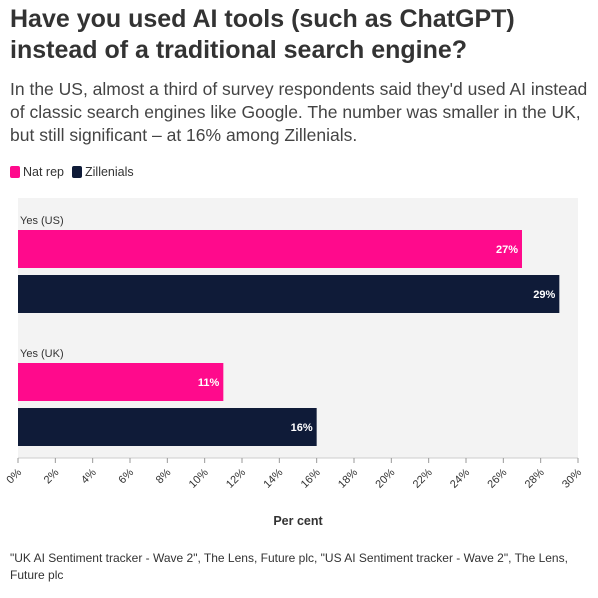  Describe the element at coordinates (535, 478) in the screenshot. I see `x-tick-label: 28%` at that location.